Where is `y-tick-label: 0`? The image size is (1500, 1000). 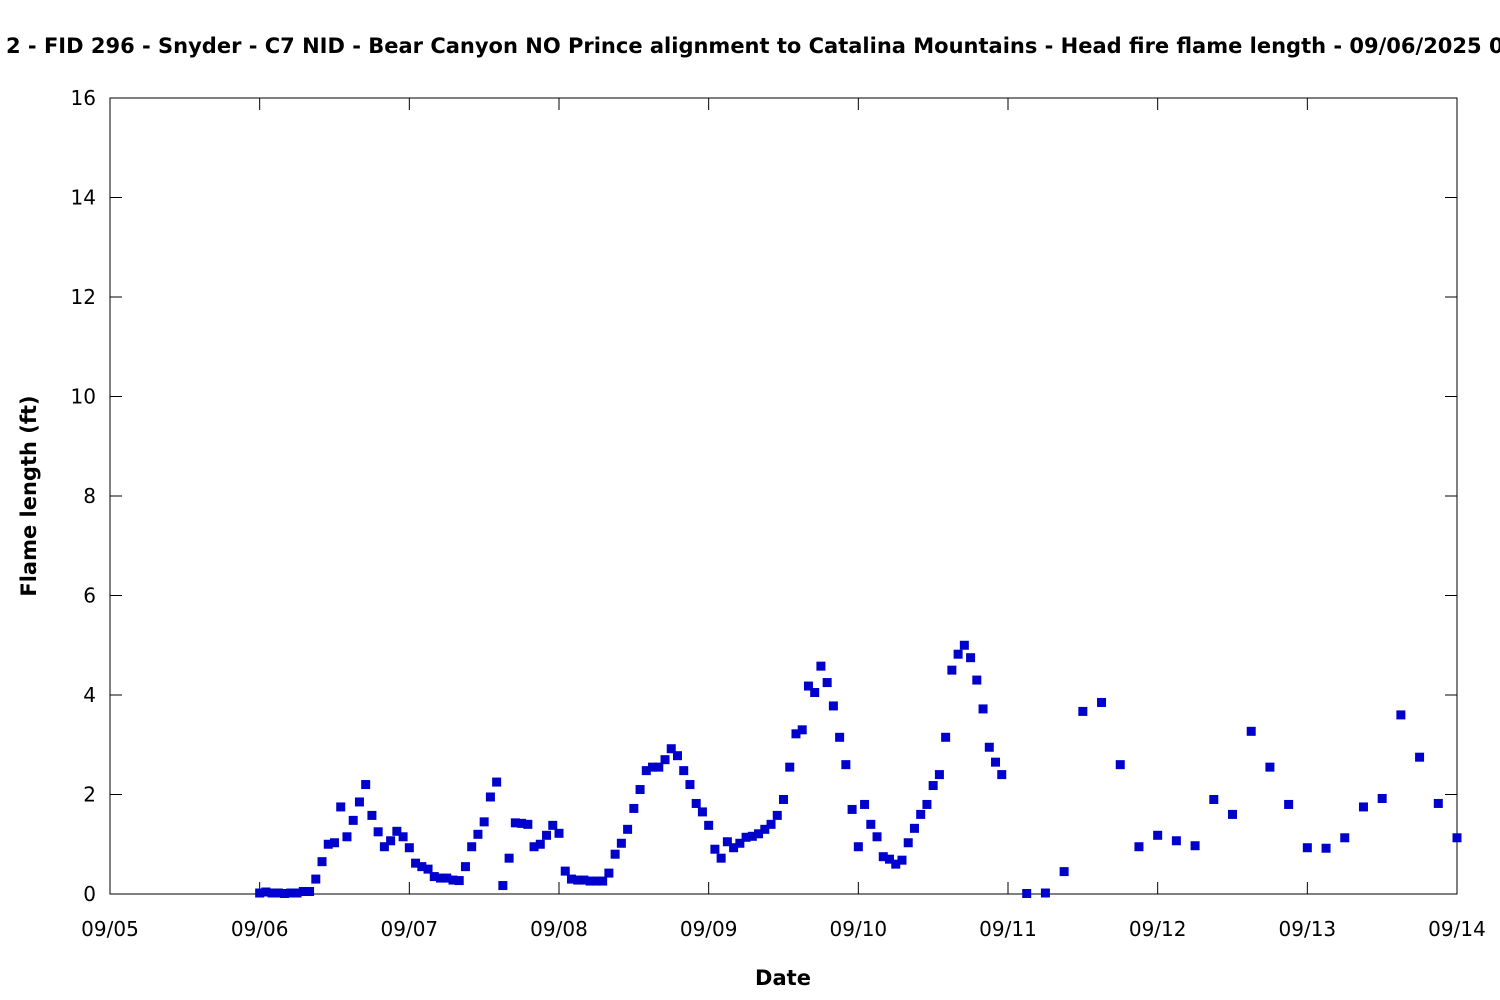 y-tick-label: 0 is located at coordinates (89, 894).